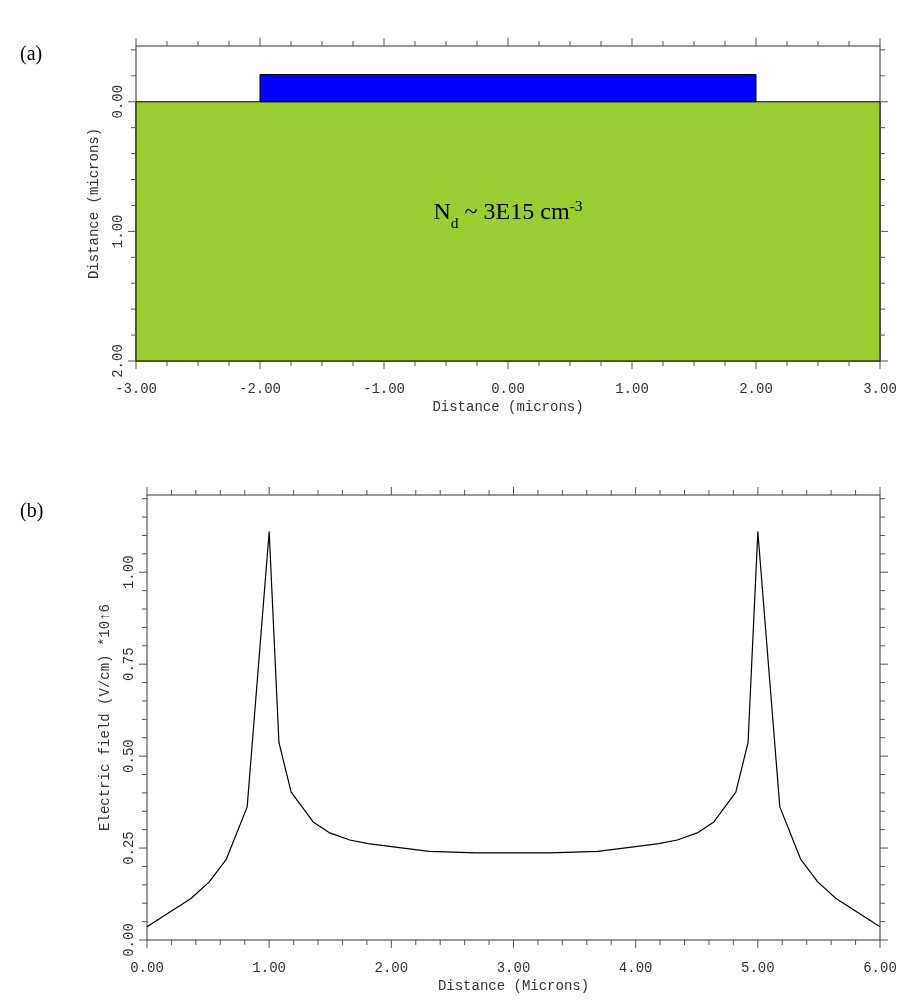 The image size is (921, 1003). What do you see at coordinates (758, 968) in the screenshot?
I see `x-tick-label: 5.00` at bounding box center [758, 968].